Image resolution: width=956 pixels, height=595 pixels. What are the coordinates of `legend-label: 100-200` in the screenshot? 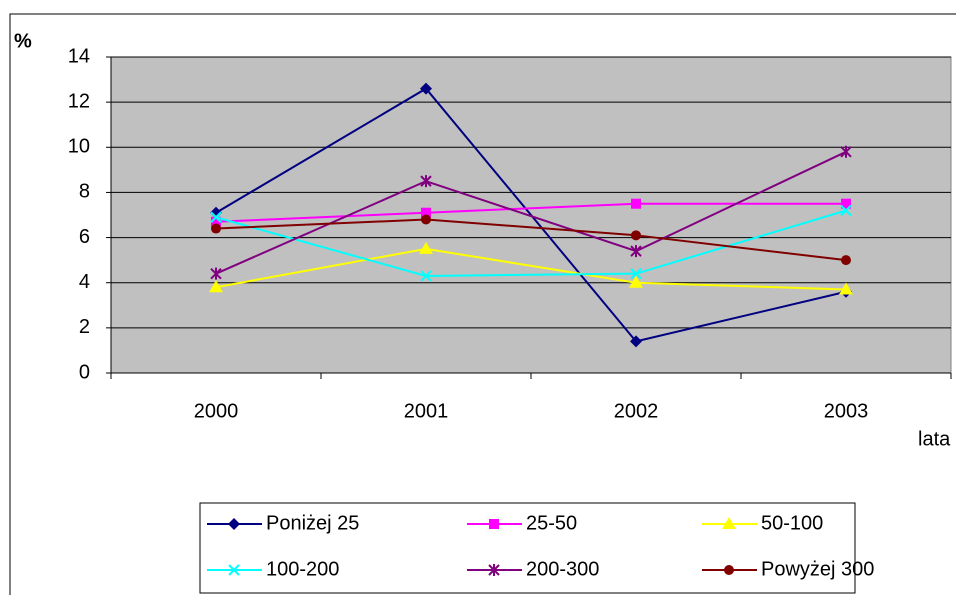 It's located at (302, 569).